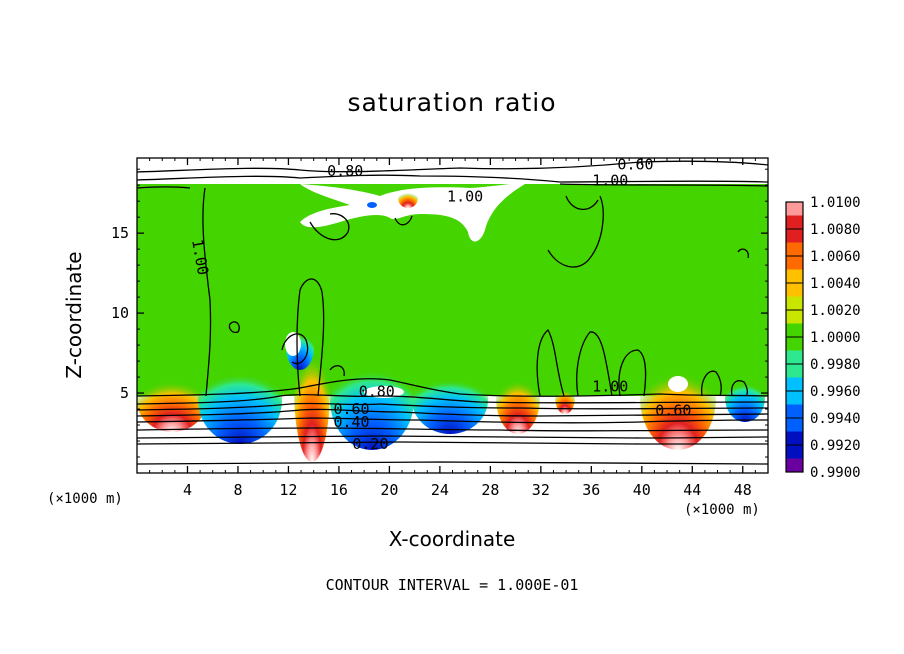 This screenshot has height=654, width=904. What do you see at coordinates (120, 233) in the screenshot?
I see `y-tick-label: 15` at bounding box center [120, 233].